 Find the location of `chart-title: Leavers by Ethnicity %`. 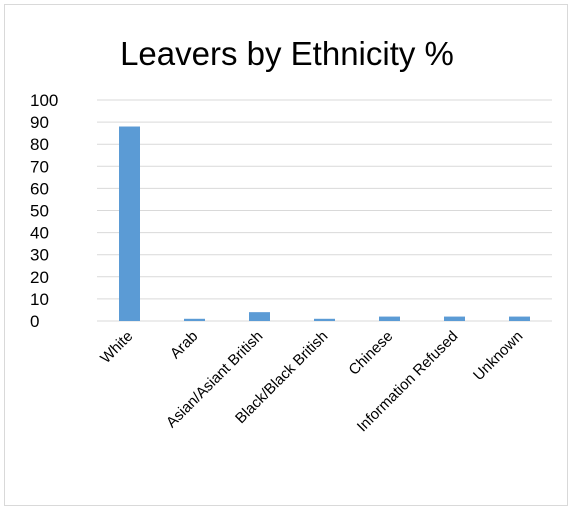

chart-title: Leavers by Ethnicity % is located at coordinates (287, 53).